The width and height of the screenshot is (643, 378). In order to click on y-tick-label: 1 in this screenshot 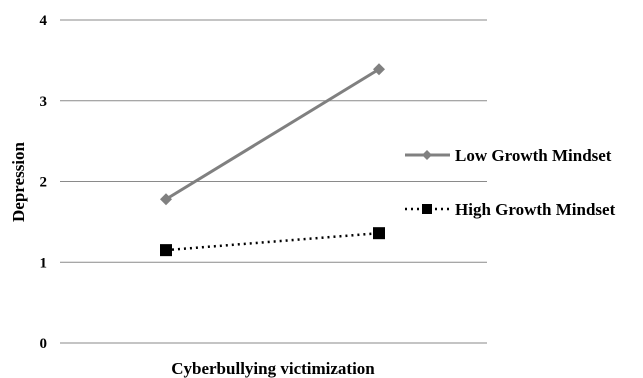, I will do `click(44, 263)`.